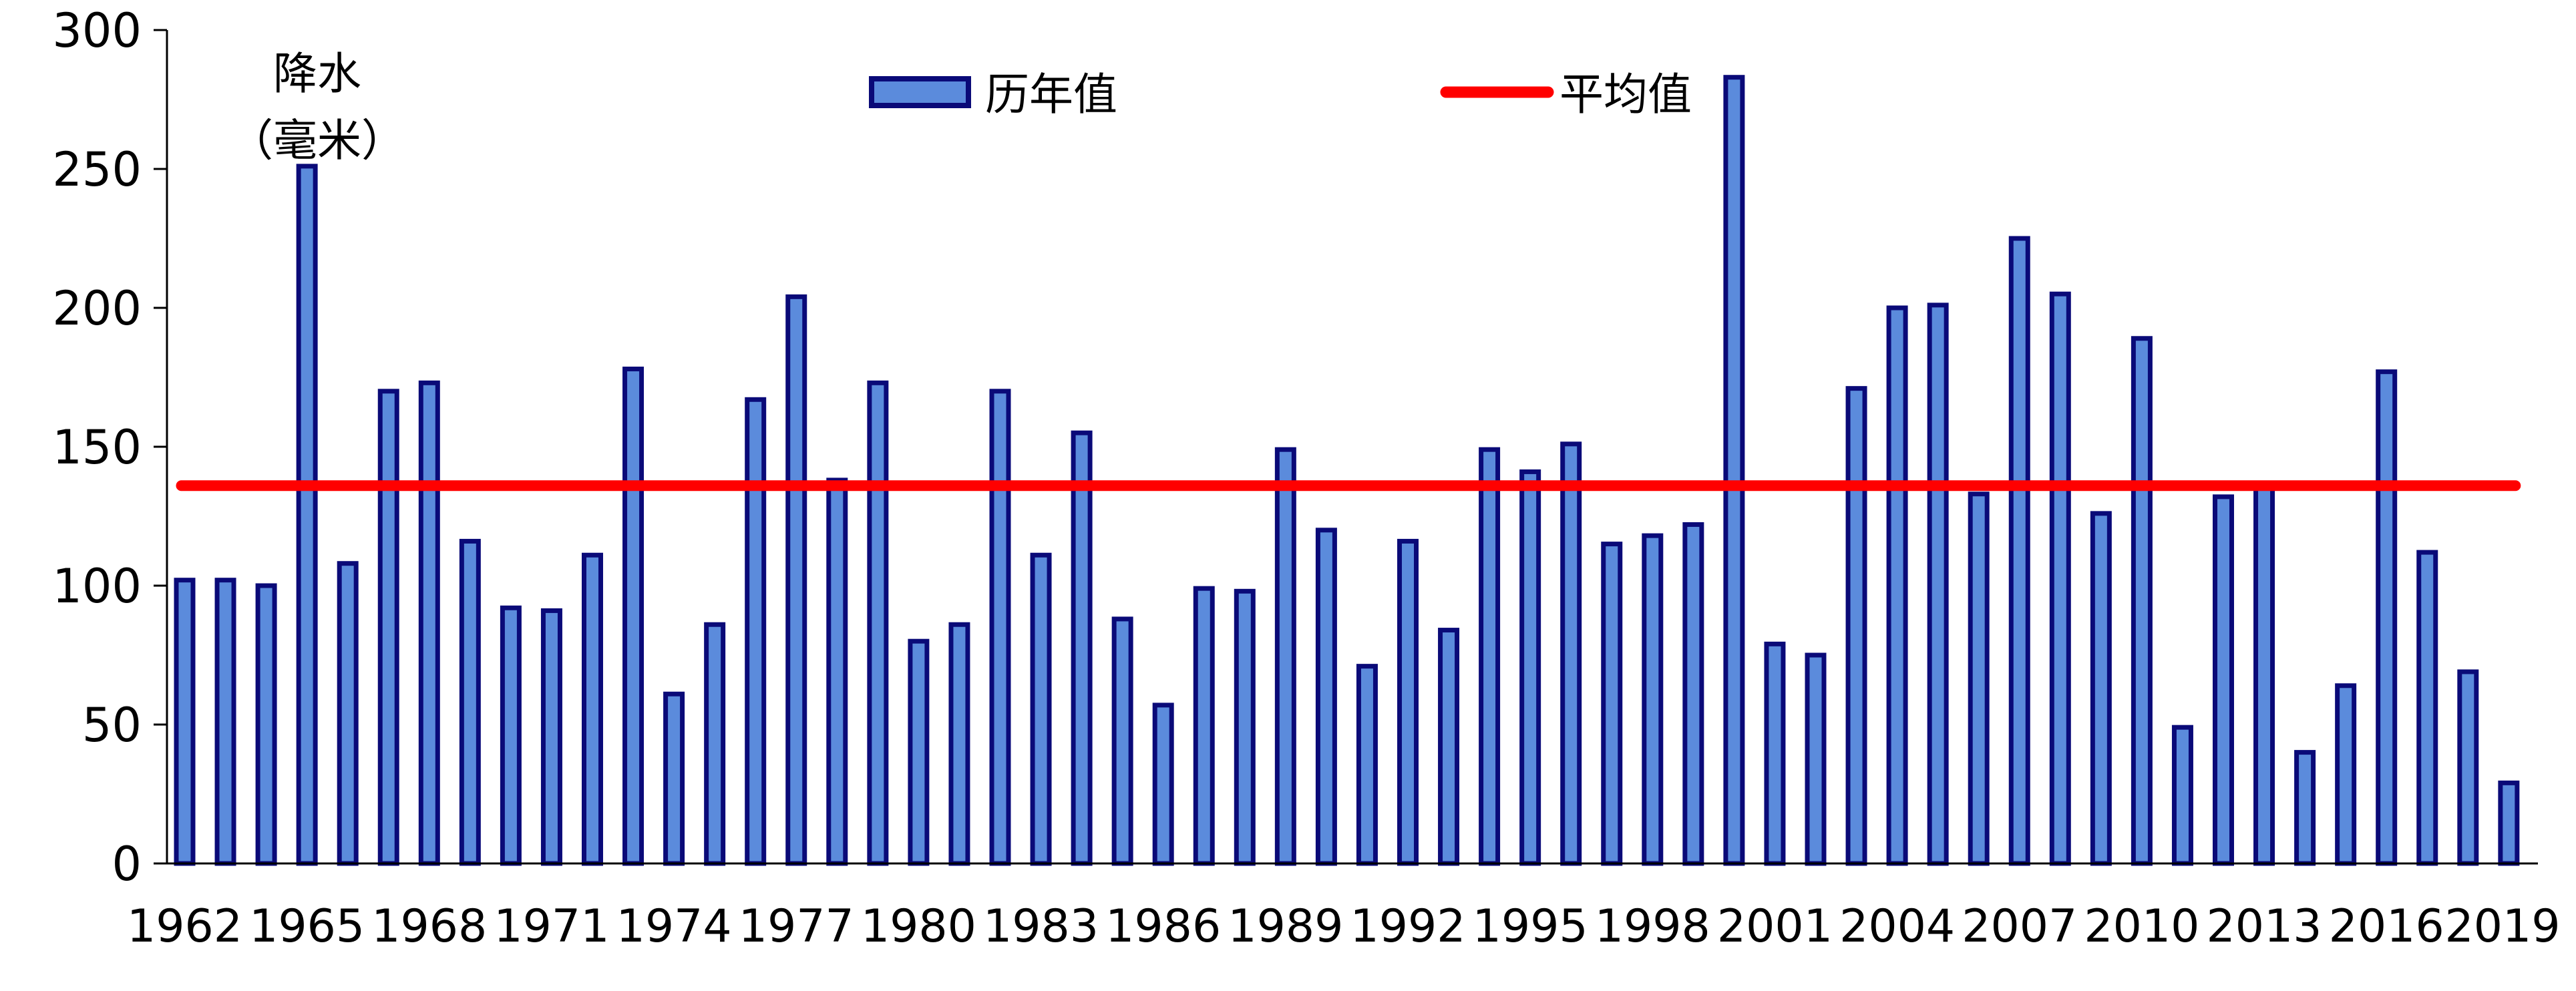 The height and width of the screenshot is (991, 2576). I want to click on bar-1969, so click(470, 702).